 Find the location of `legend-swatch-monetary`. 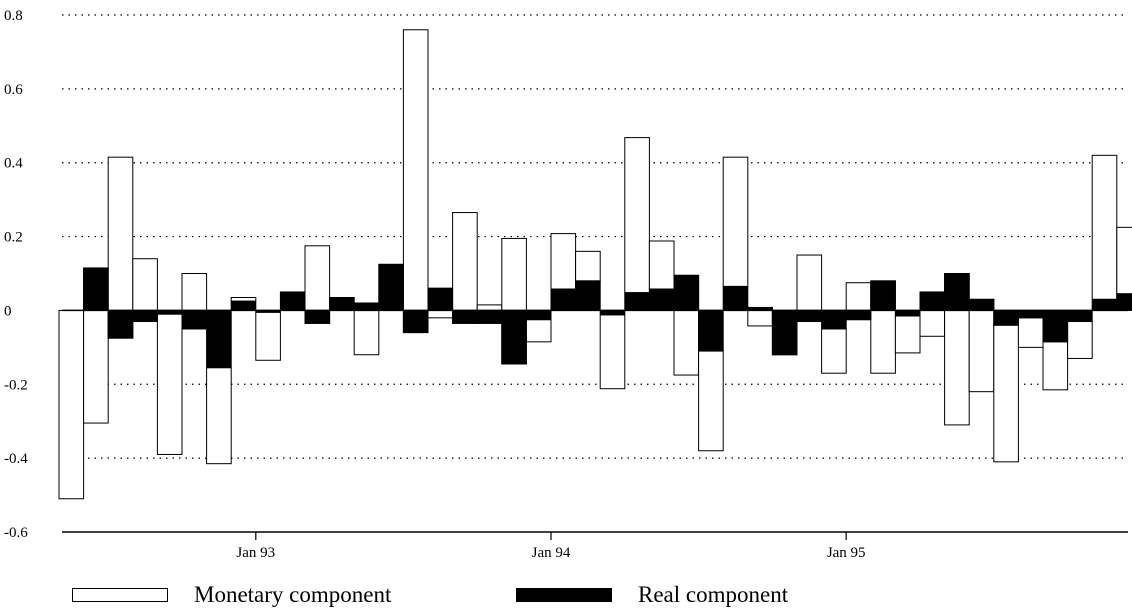

legend-swatch-monetary is located at coordinates (120, 595).